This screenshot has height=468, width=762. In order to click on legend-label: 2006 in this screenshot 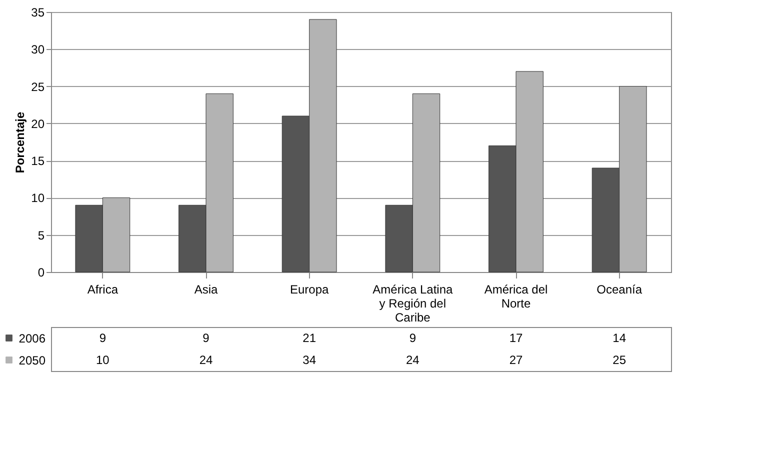, I will do `click(32, 339)`.